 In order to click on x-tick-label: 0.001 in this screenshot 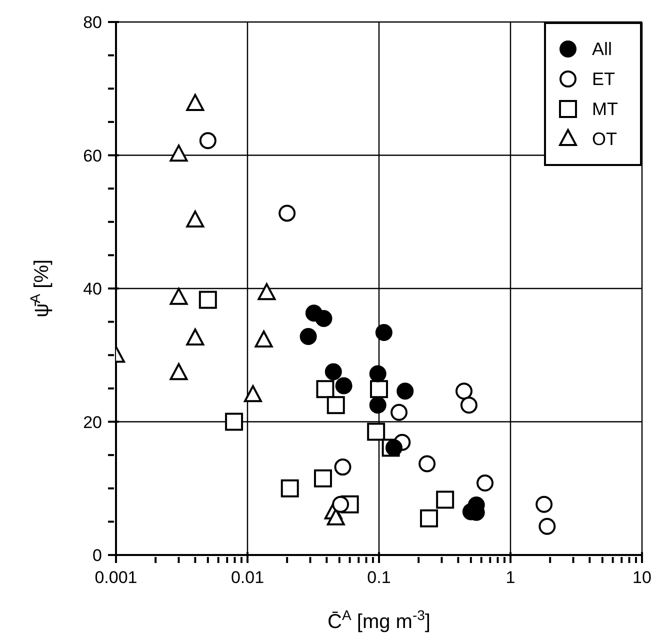, I will do `click(116, 577)`.